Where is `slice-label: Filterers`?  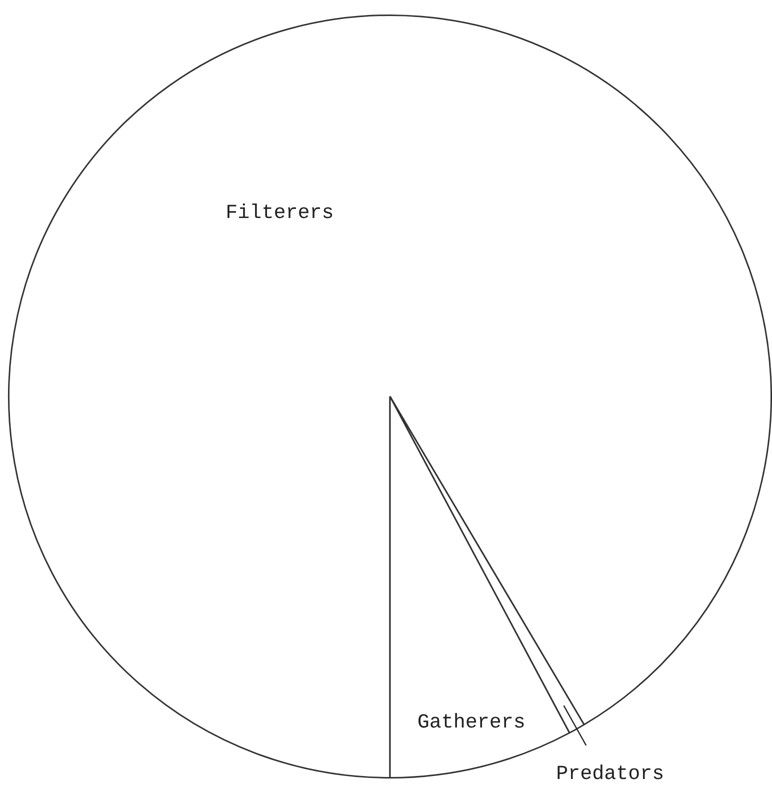
slice-label: Filterers is located at coordinates (280, 213).